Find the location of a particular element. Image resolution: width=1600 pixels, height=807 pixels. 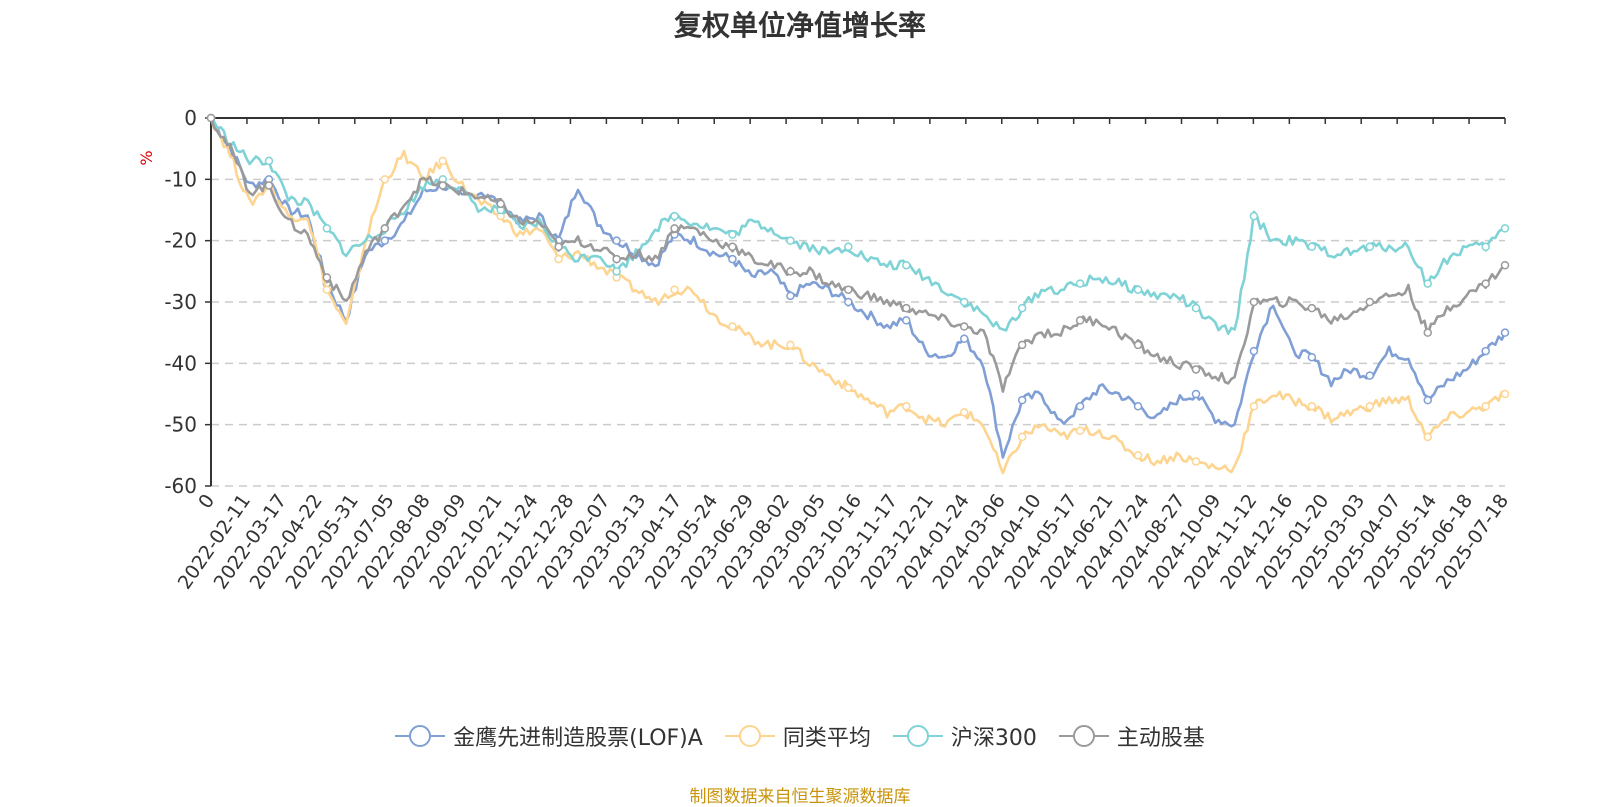

y-tick-label: -60 is located at coordinates (180, 486).